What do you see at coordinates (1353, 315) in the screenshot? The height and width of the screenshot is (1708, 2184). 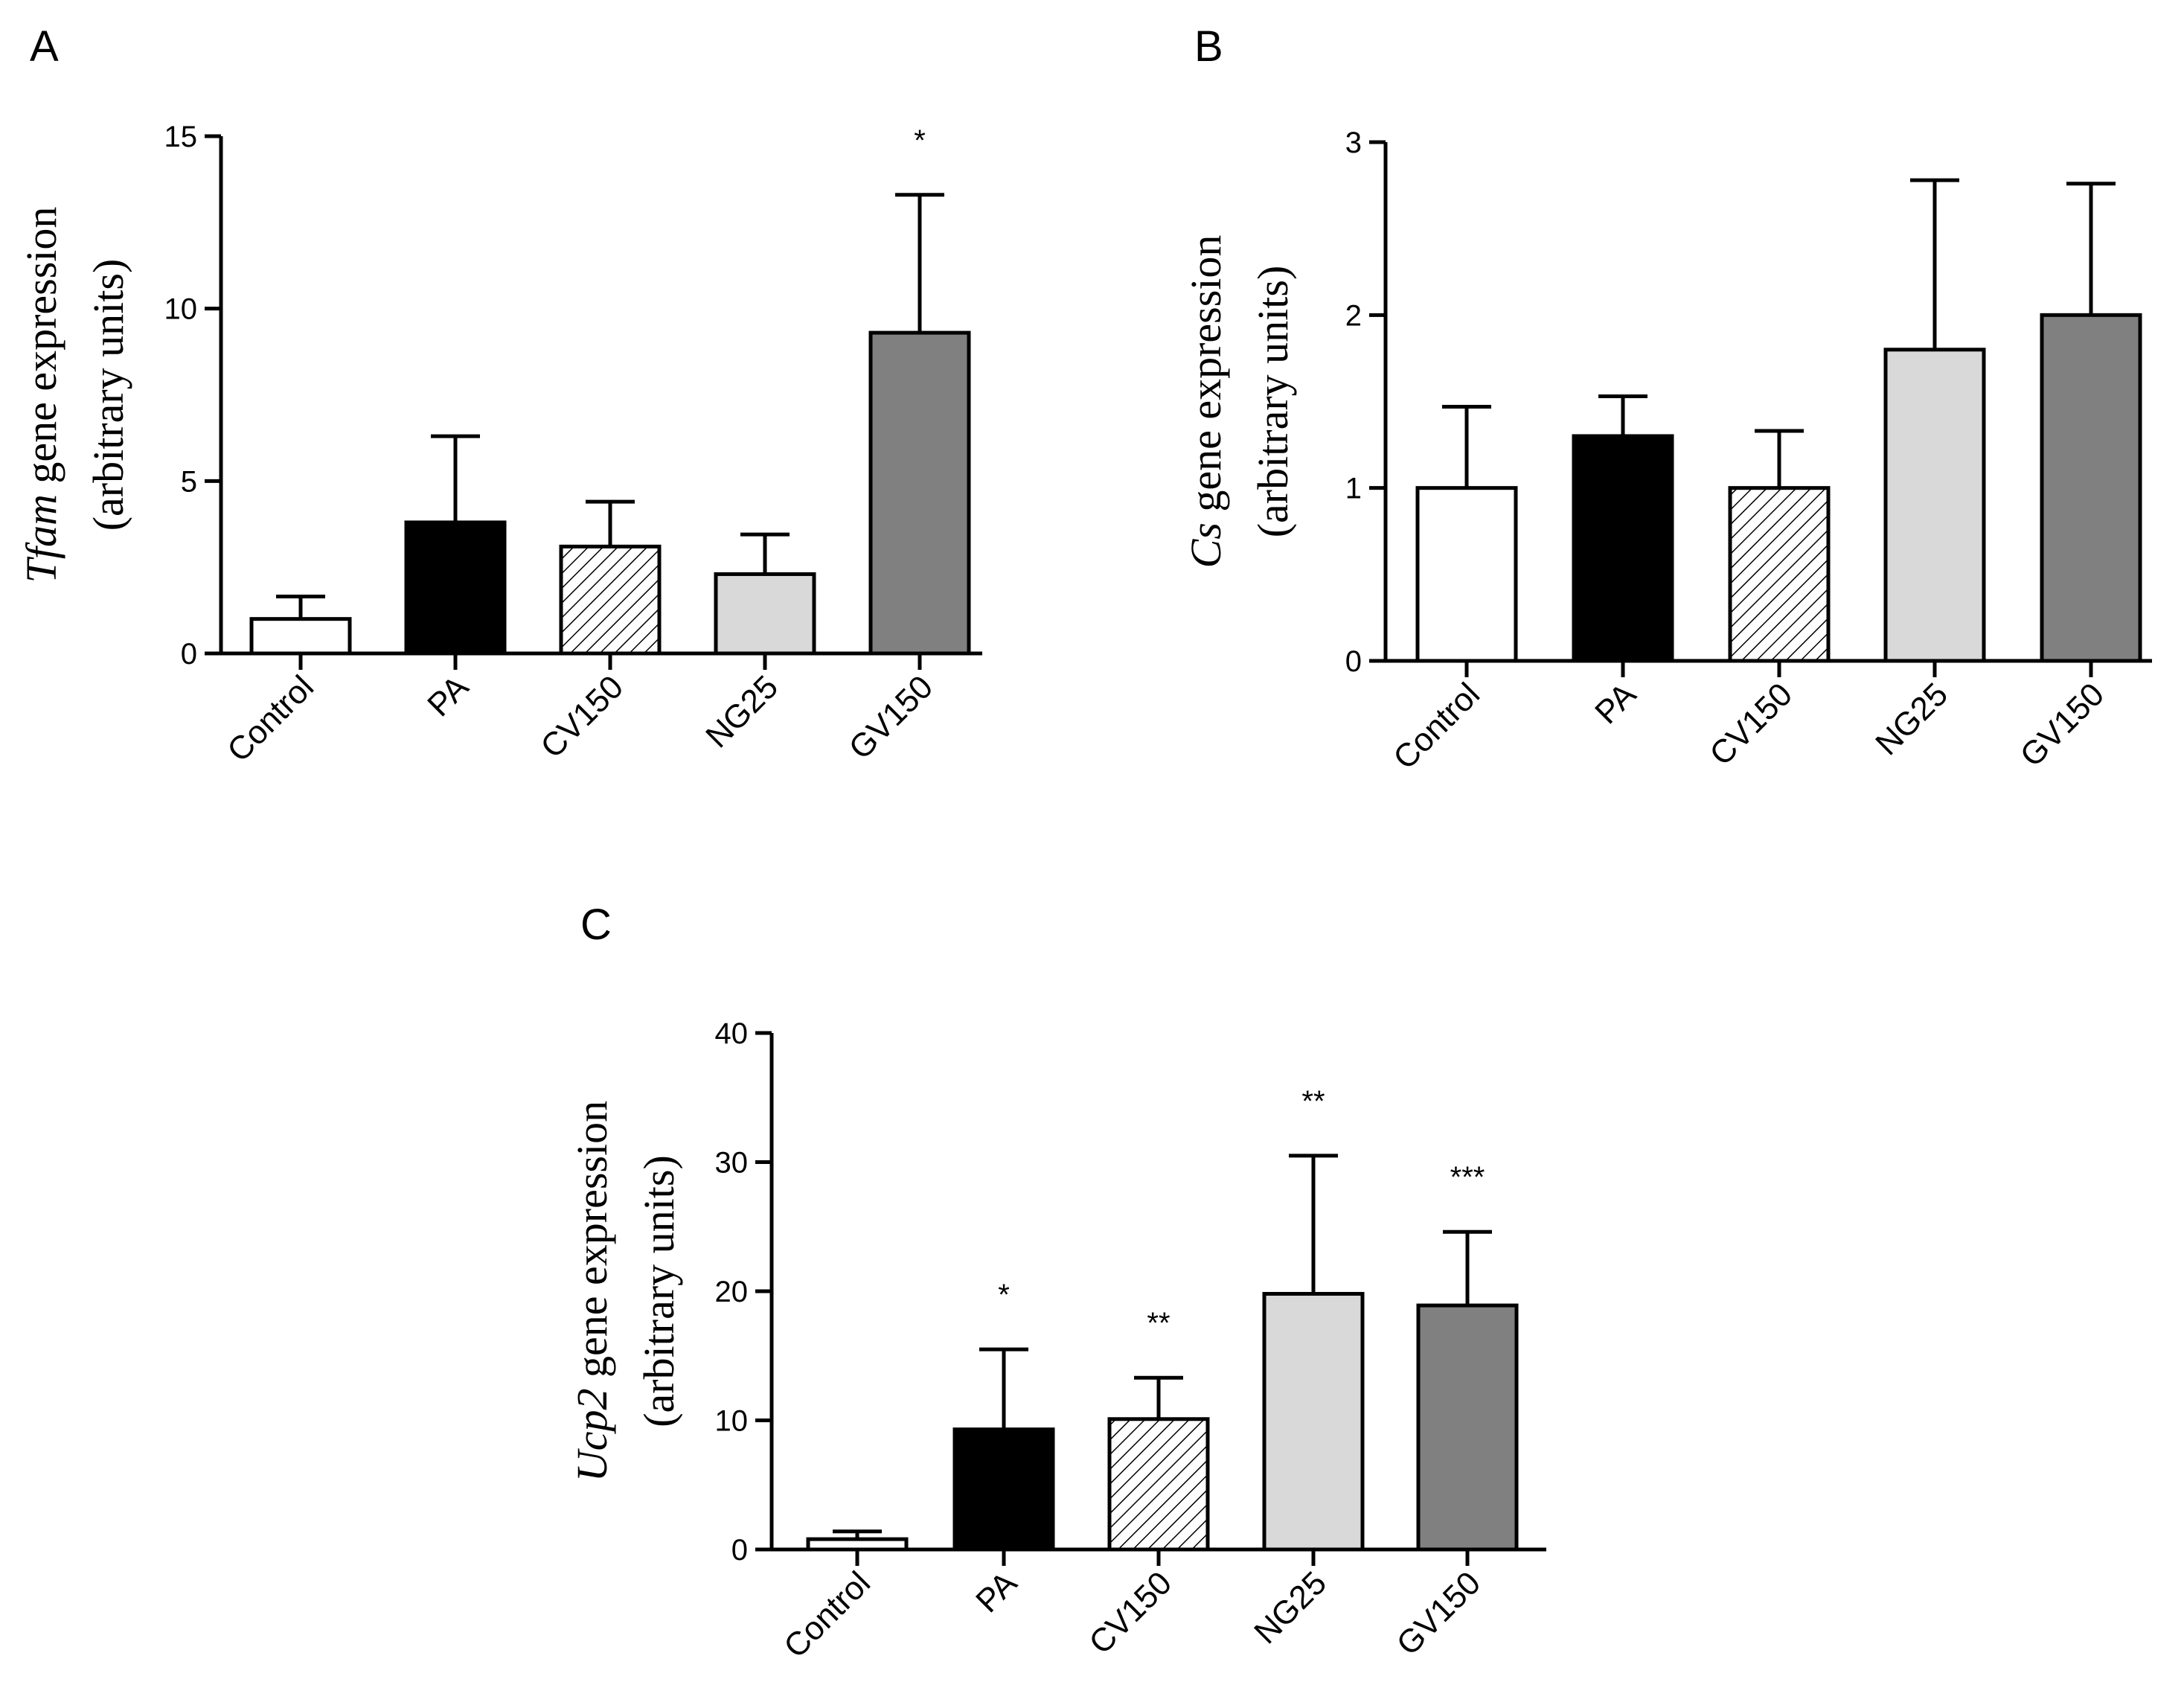 I see `y-tick-label: 2` at bounding box center [1353, 315].